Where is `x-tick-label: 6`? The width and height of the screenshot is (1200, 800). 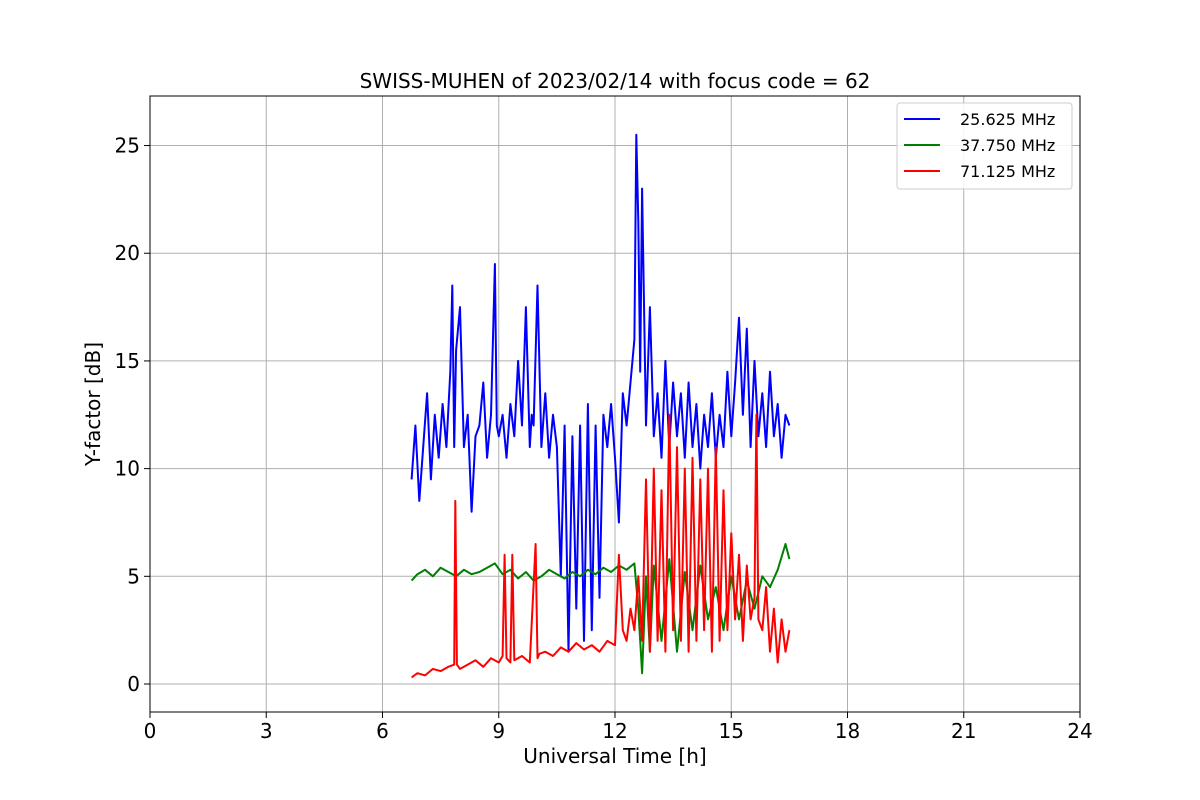 x-tick-label: 6 is located at coordinates (382, 731).